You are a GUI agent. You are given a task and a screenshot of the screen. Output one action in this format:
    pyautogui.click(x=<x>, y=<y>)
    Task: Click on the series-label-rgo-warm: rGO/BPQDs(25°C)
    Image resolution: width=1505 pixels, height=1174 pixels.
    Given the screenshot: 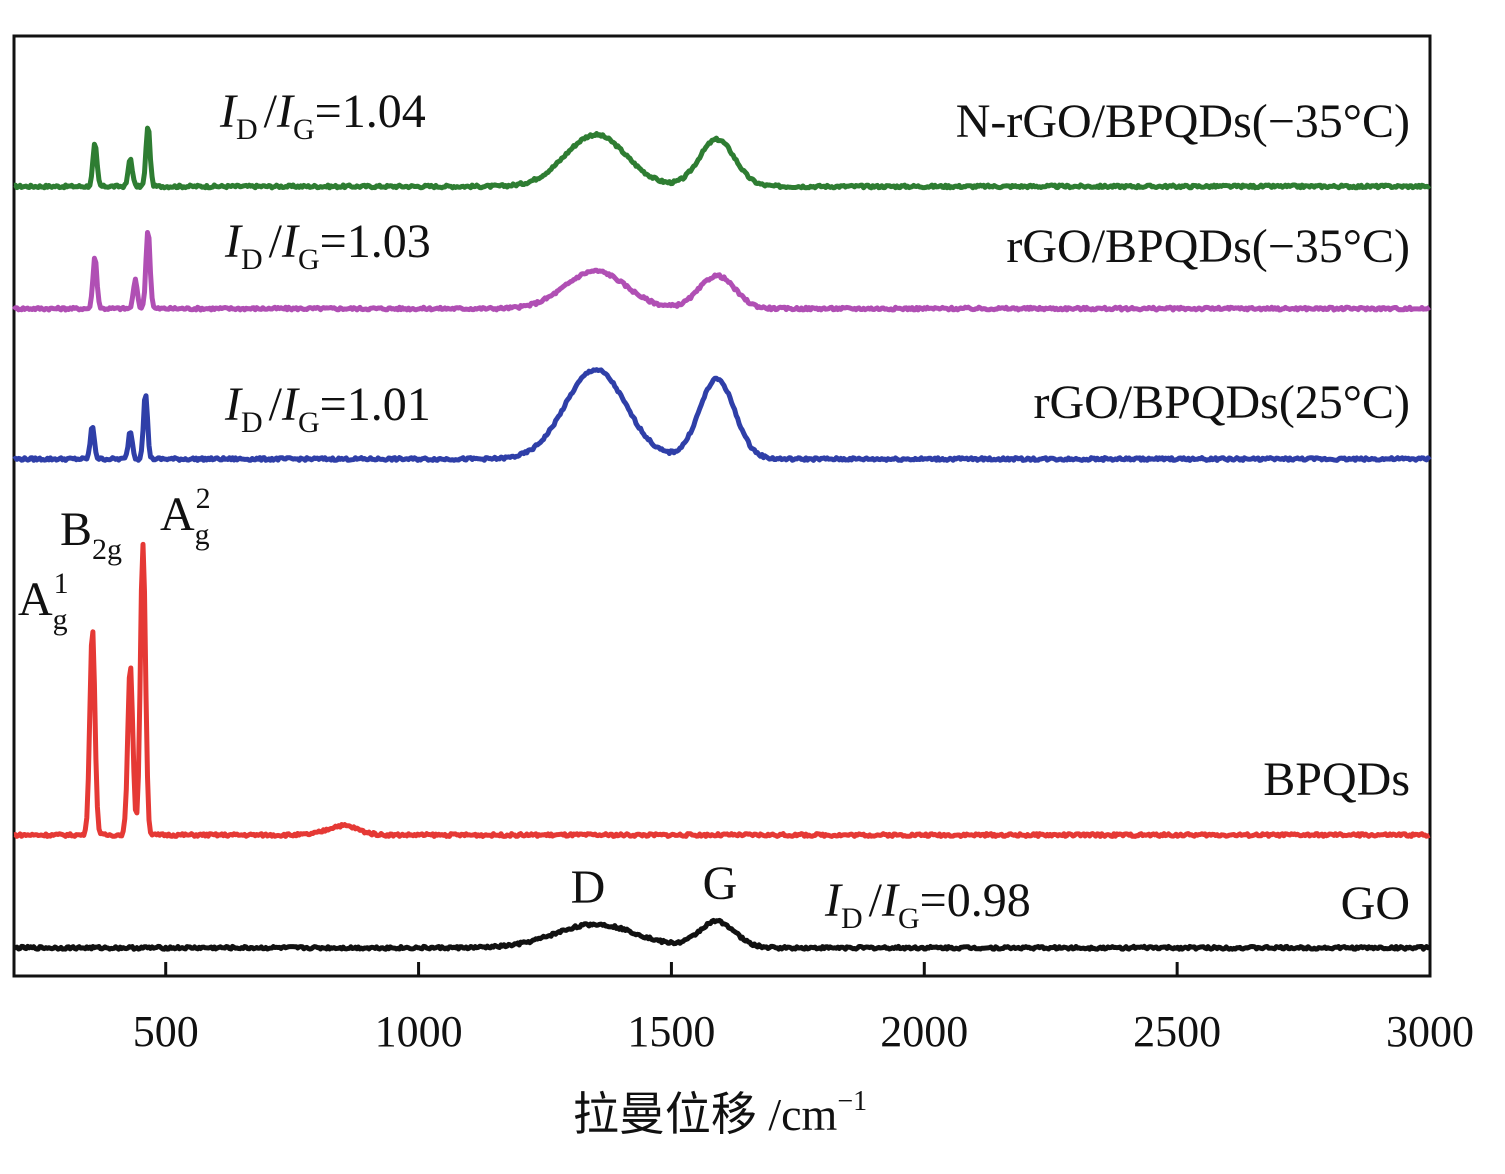 What is the action you would take?
    pyautogui.click(x=1221, y=402)
    